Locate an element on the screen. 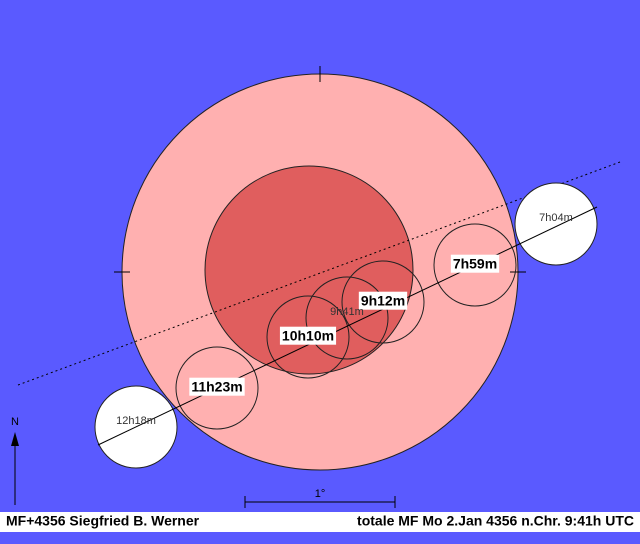 The width and height of the screenshot is (640, 544). north-label: N is located at coordinates (15, 422).